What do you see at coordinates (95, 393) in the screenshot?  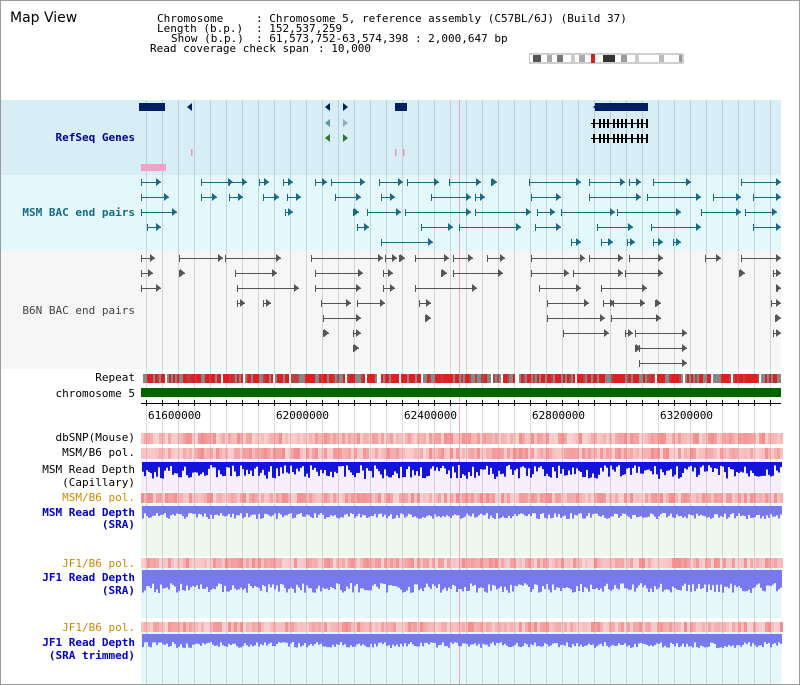 I see `track-label-chromosome: chromosome 5` at bounding box center [95, 393].